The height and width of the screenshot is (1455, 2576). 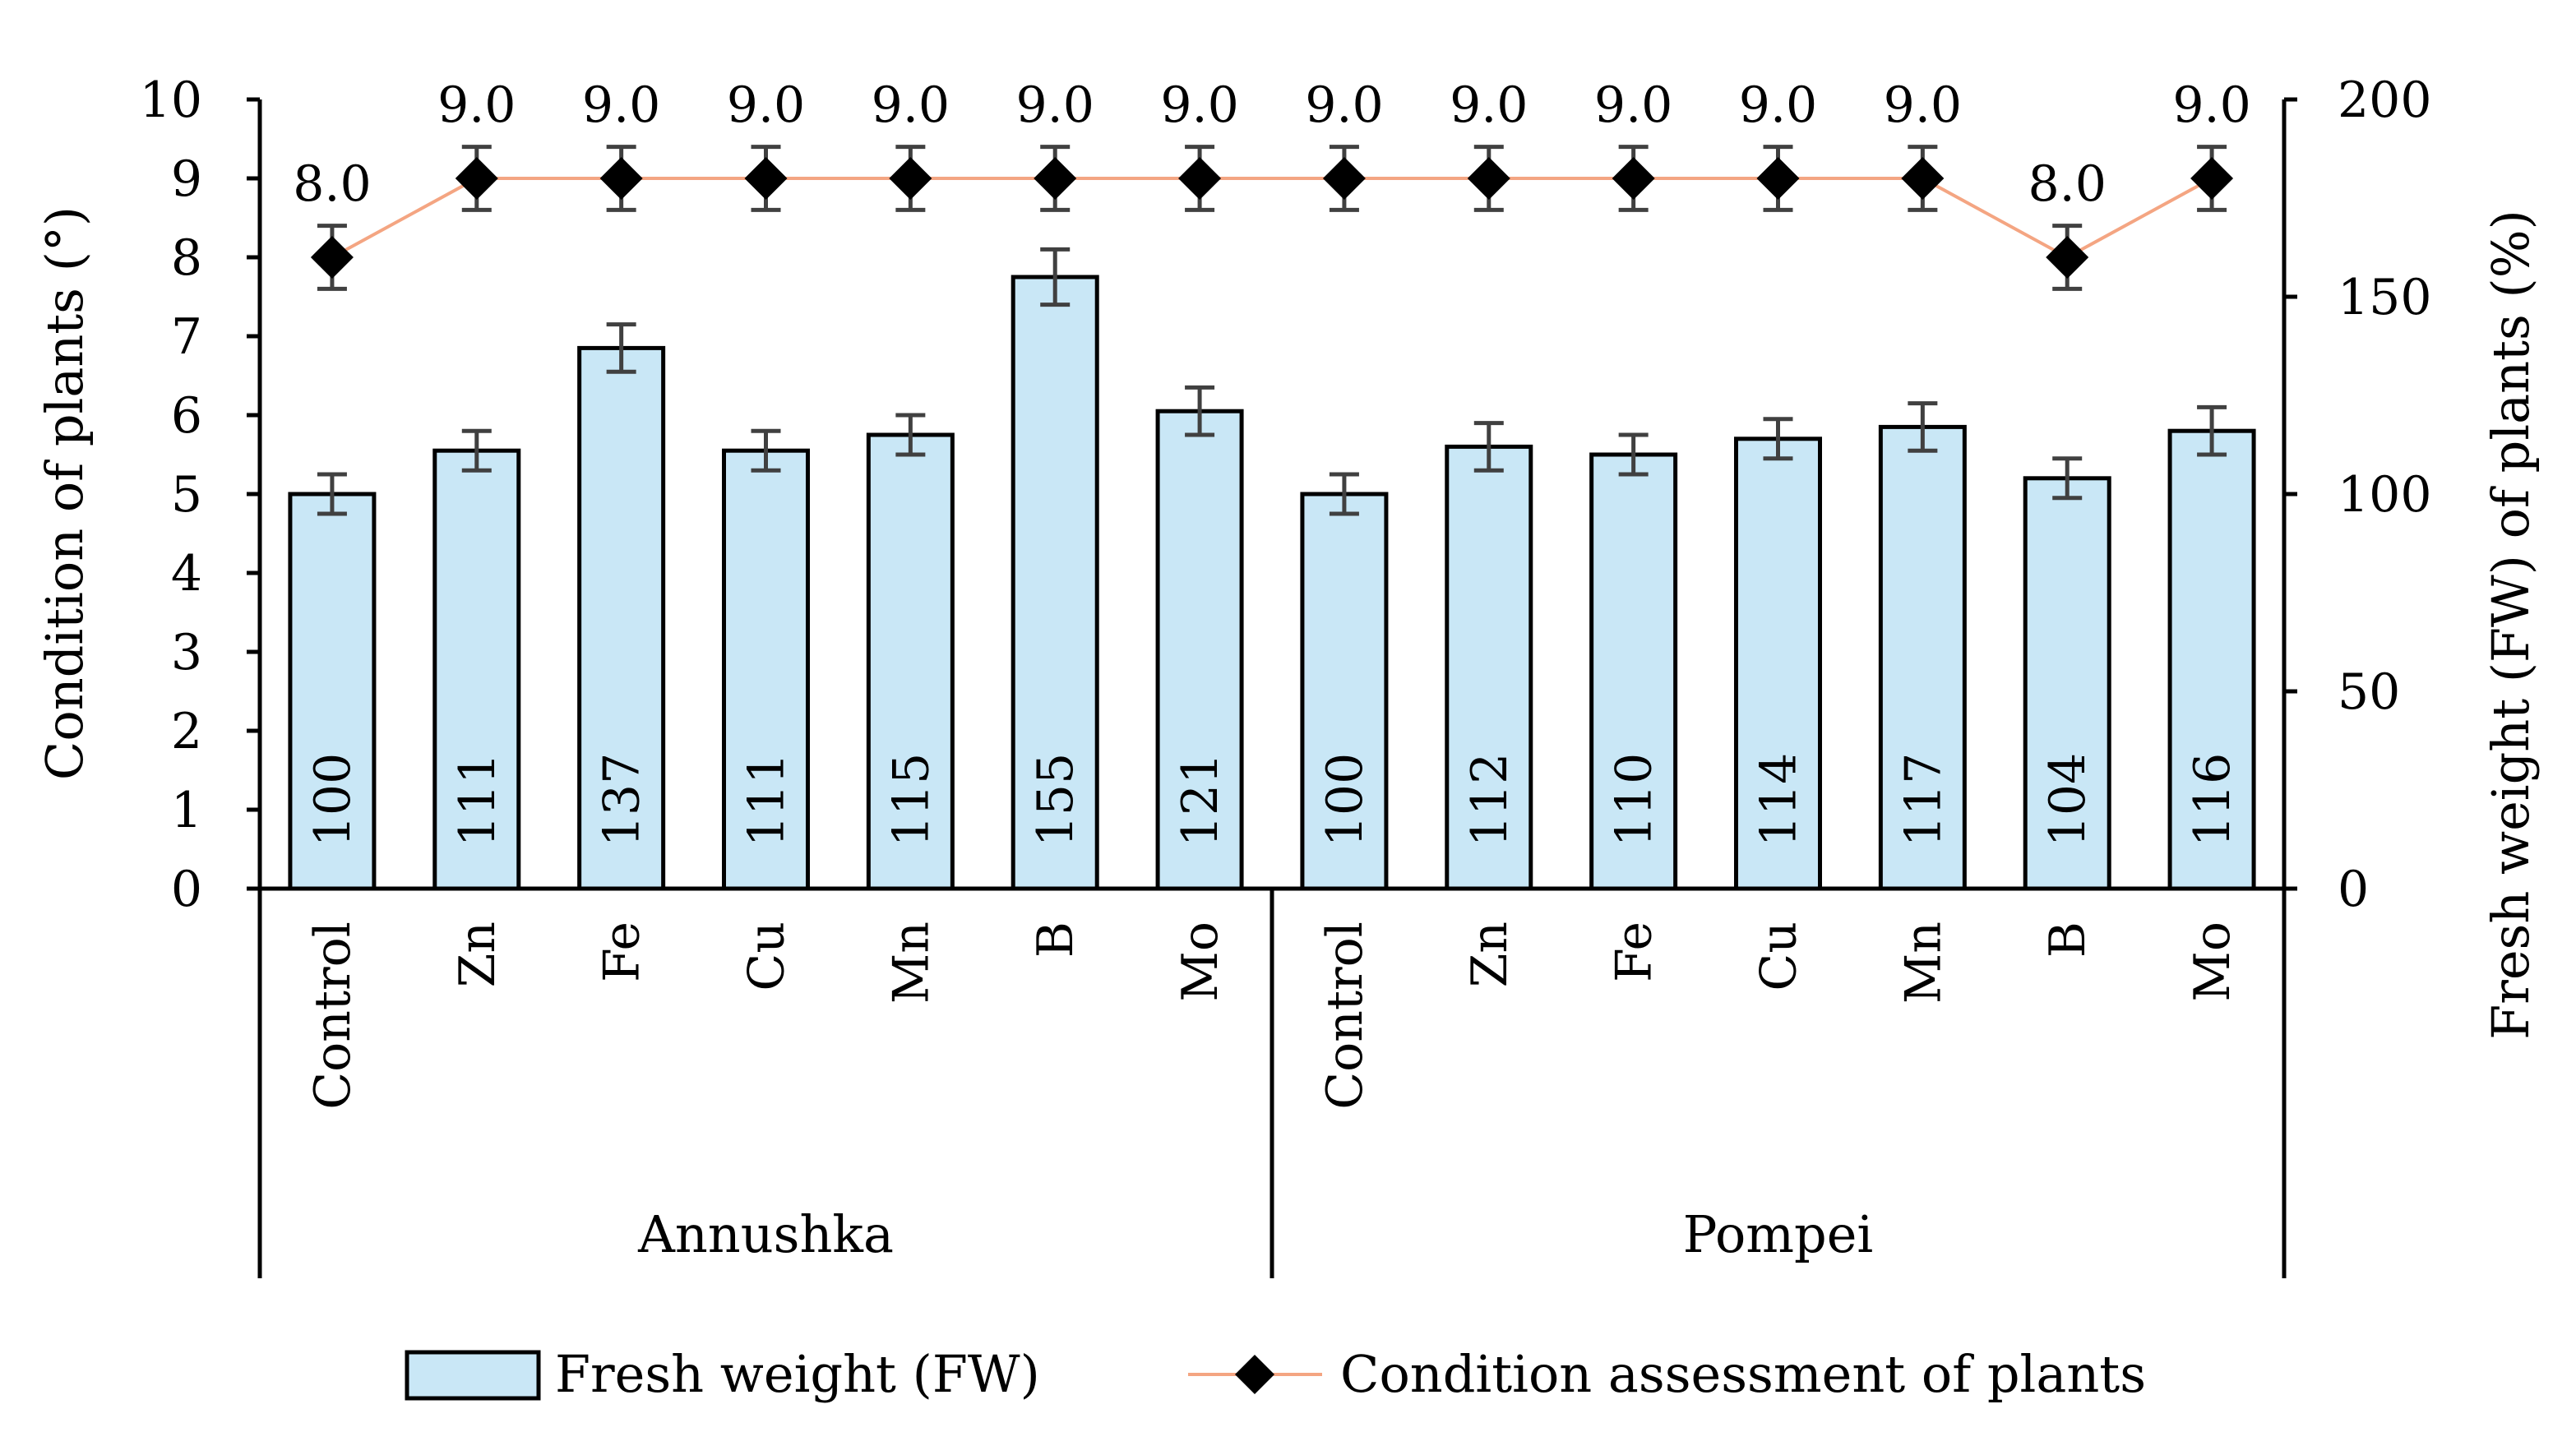 I want to click on left-axis-ticks: 0 1 2 3 4 5 6 7 8 9 10, so click(x=200, y=495).